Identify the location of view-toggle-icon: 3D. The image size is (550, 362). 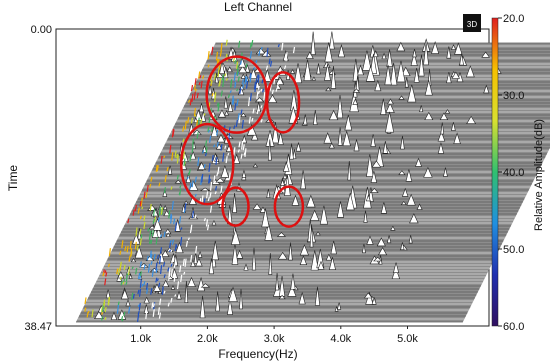
(472, 23).